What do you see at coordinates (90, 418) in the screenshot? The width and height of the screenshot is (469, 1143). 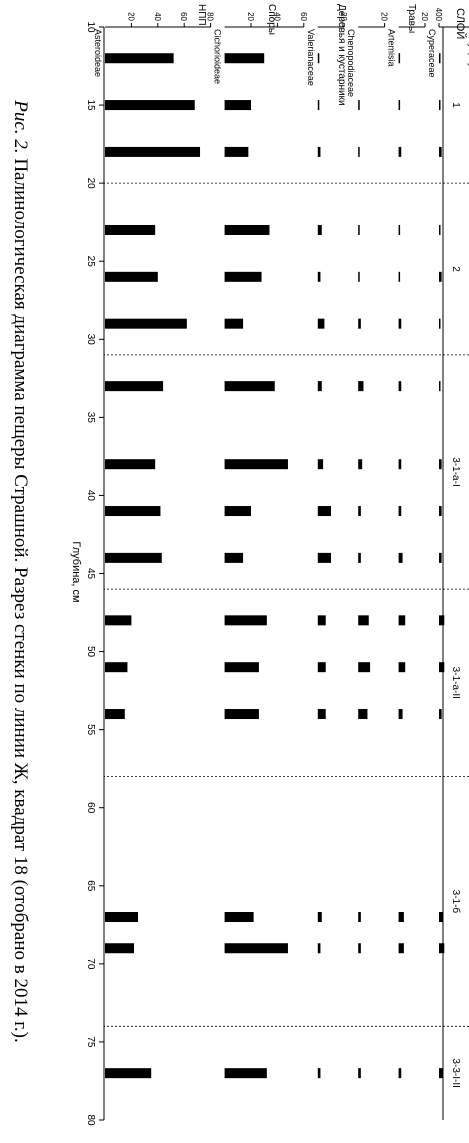 I see `depth-tick-label: 35` at bounding box center [90, 418].